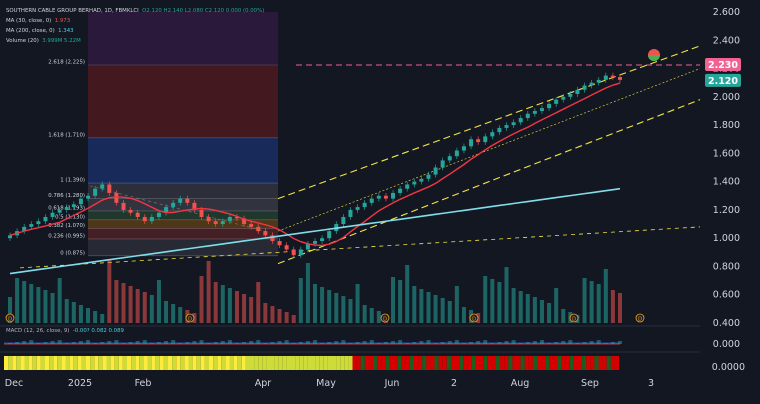 This screenshot has width=760, height=404. I want to click on legend-volume-row: Volume (20) 3.999M 5.22M, so click(135, 41).